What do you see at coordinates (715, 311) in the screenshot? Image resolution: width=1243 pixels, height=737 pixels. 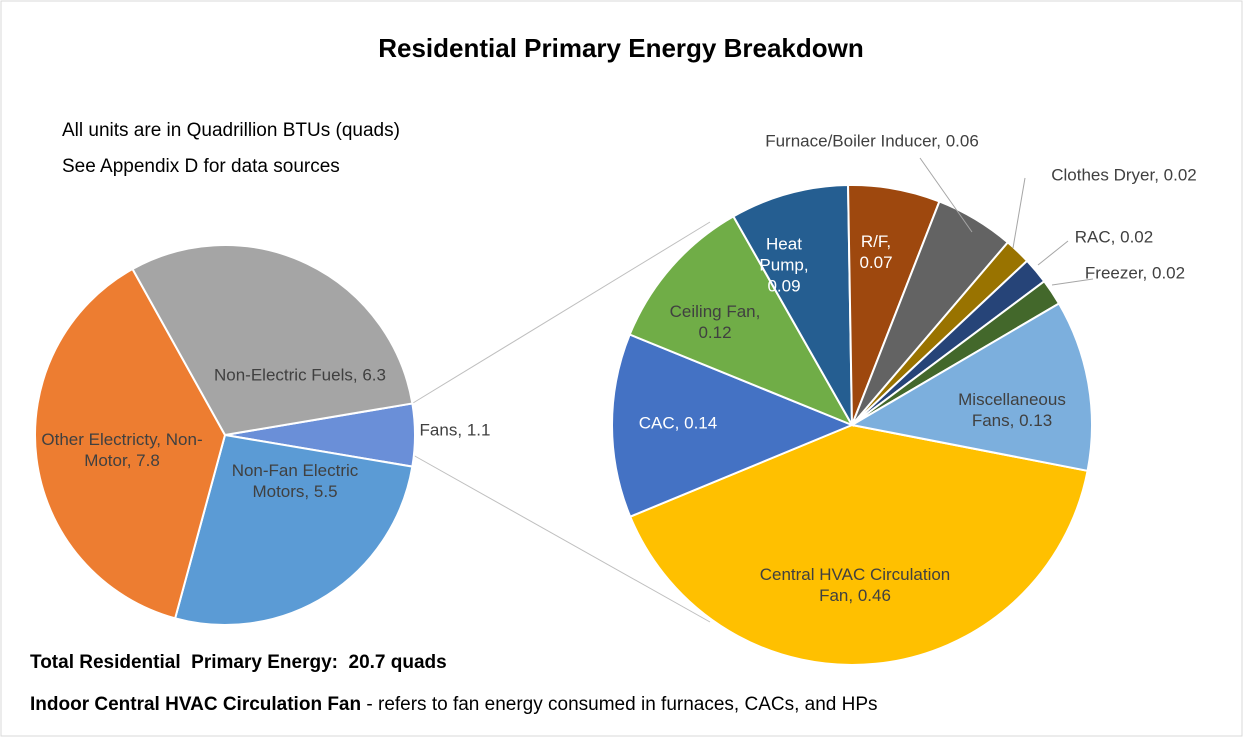 I see `label-category: Ceiling Fan,` at bounding box center [715, 311].